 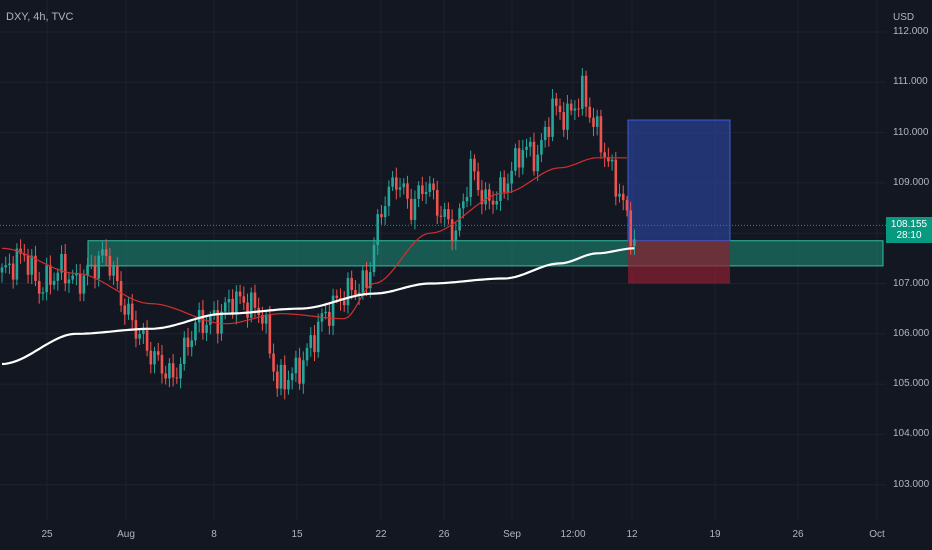 I want to click on x-tick-label: Aug, so click(x=126, y=534).